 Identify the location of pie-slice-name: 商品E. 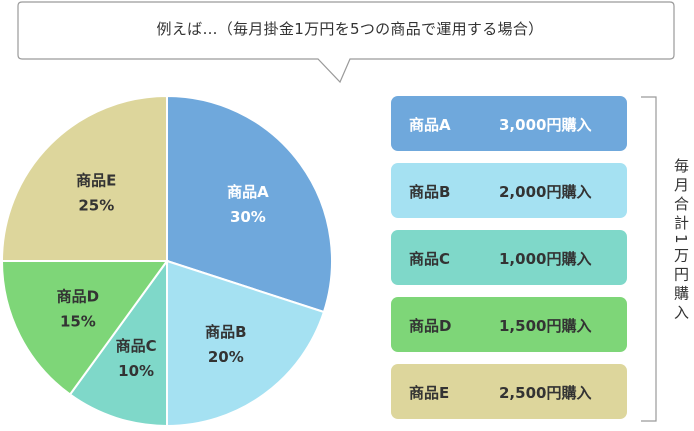
(96, 180).